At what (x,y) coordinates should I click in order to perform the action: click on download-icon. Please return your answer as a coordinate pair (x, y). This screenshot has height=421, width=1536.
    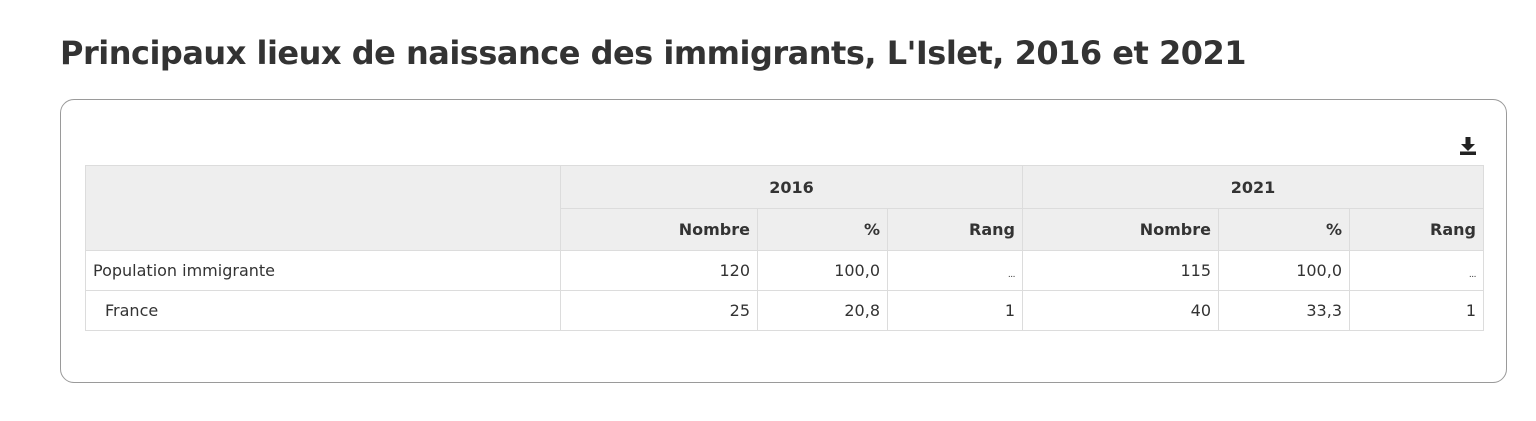
    Looking at the image, I should click on (1468, 146).